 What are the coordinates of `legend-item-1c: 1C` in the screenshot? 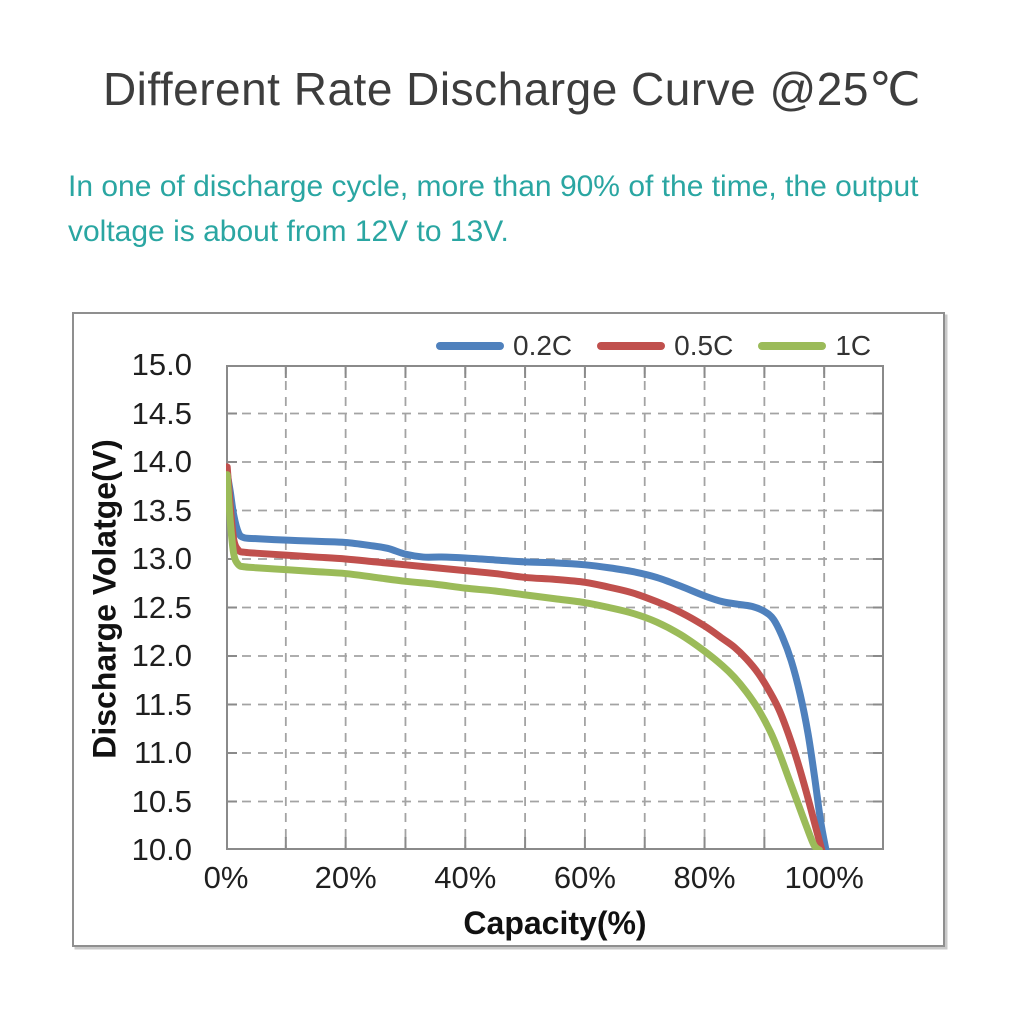 It's located at (814, 346).